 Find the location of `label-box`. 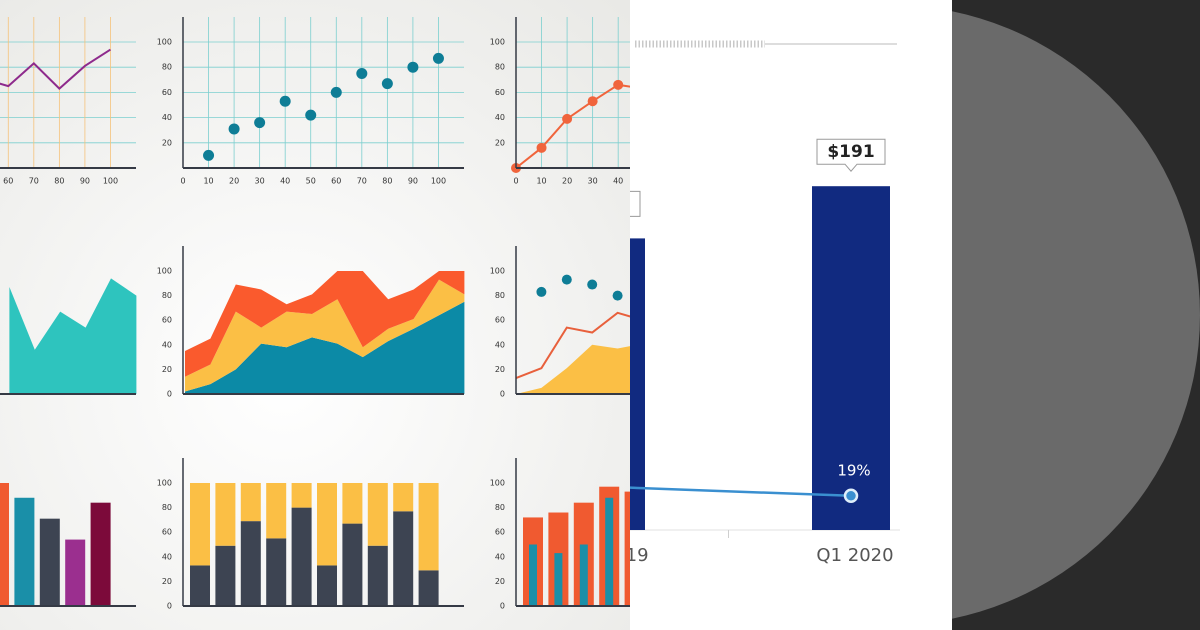

label-box is located at coordinates (851, 155).